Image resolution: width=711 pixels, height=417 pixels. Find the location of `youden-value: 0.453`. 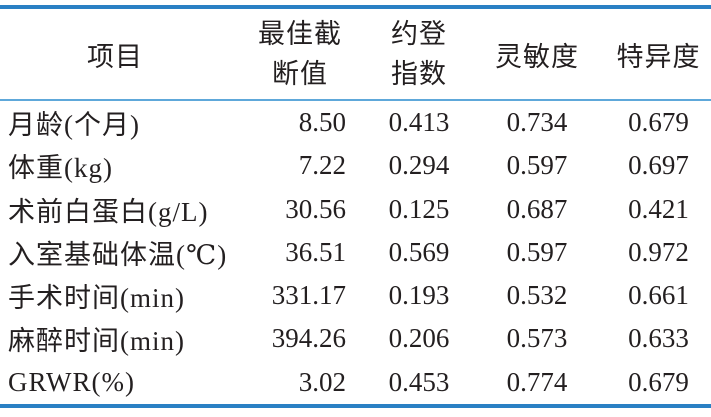

youden-value: 0.453 is located at coordinates (419, 381).